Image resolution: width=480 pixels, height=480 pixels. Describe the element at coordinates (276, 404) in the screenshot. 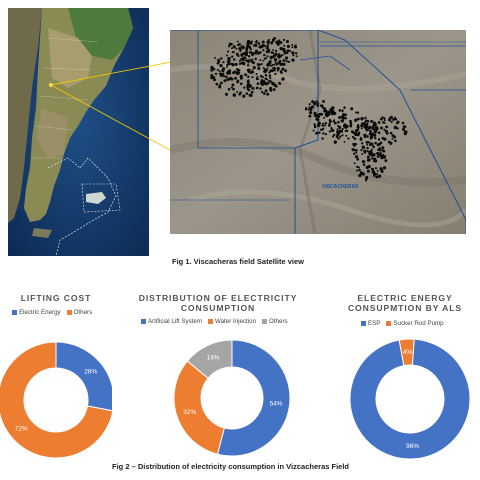

I see `data-label: 54%` at that location.